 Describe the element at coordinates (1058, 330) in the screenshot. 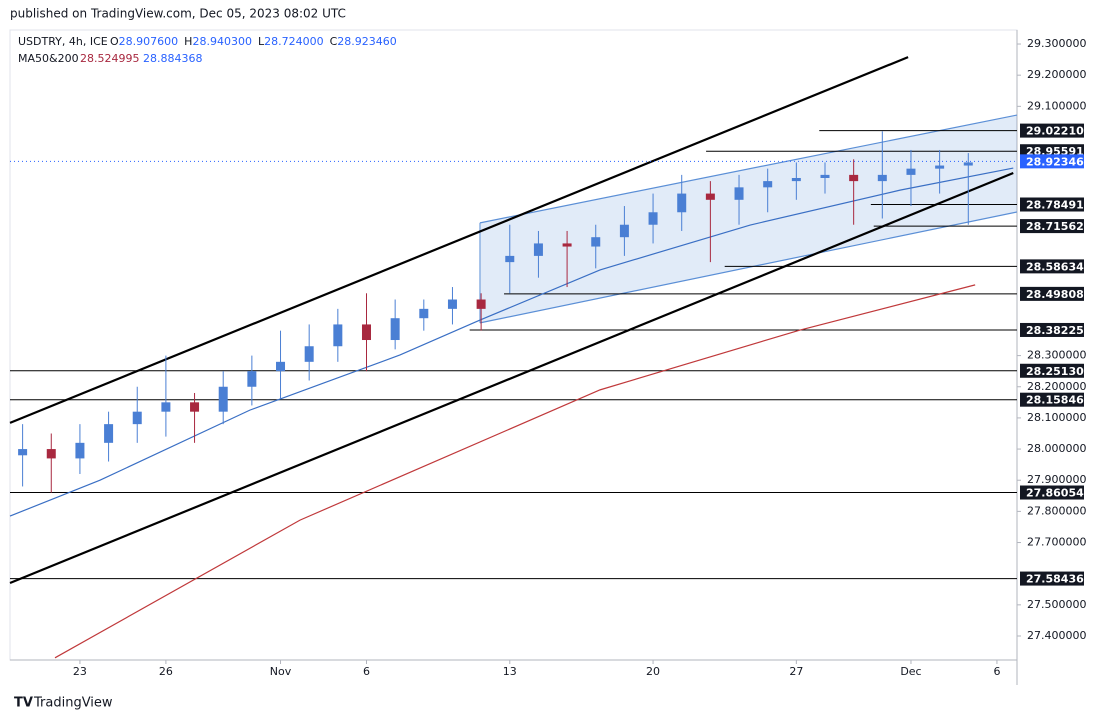

I see `level-label: 28.382255` at that location.